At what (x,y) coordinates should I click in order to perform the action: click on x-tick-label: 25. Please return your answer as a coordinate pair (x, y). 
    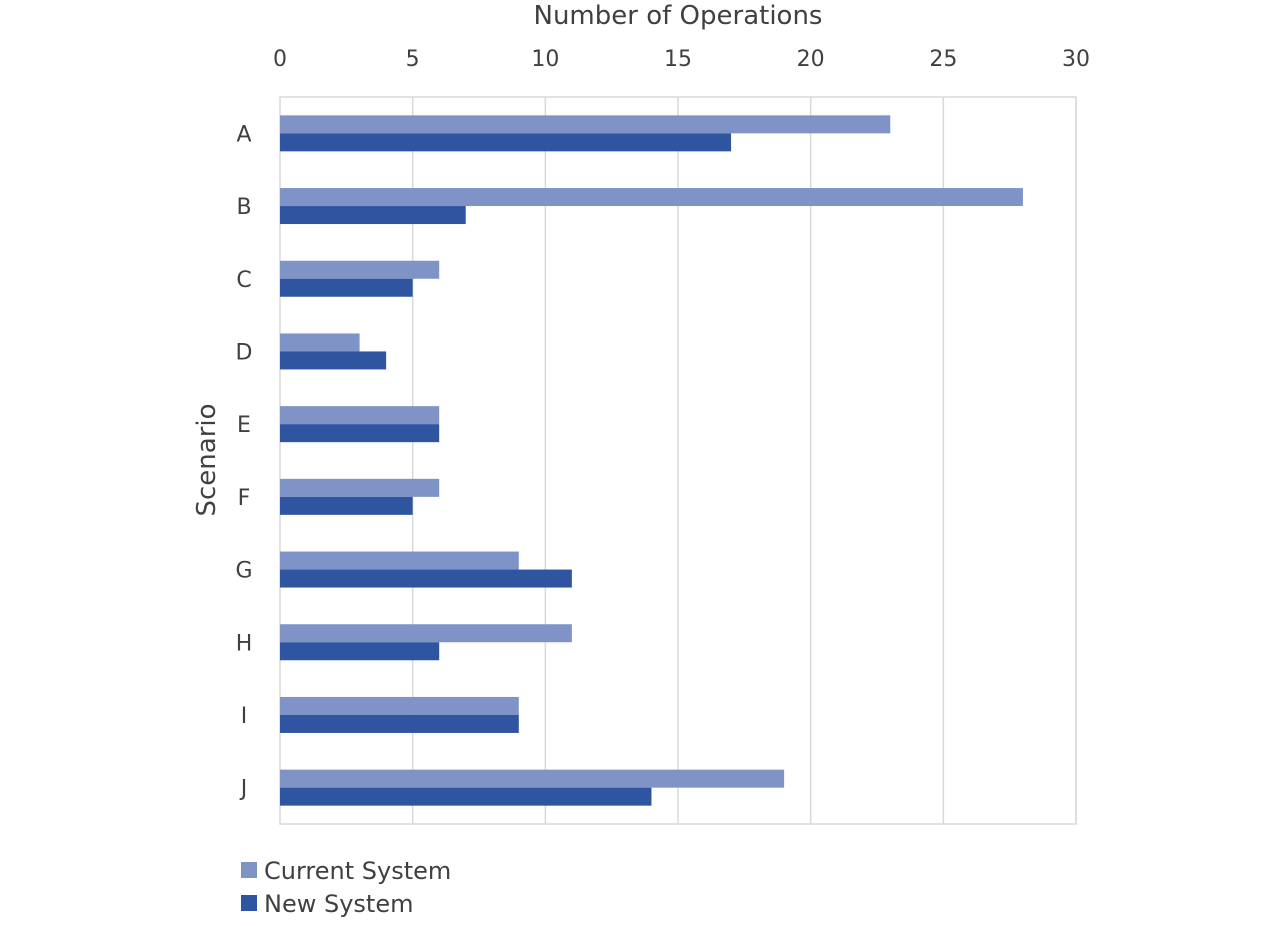
    Looking at the image, I should click on (943, 59).